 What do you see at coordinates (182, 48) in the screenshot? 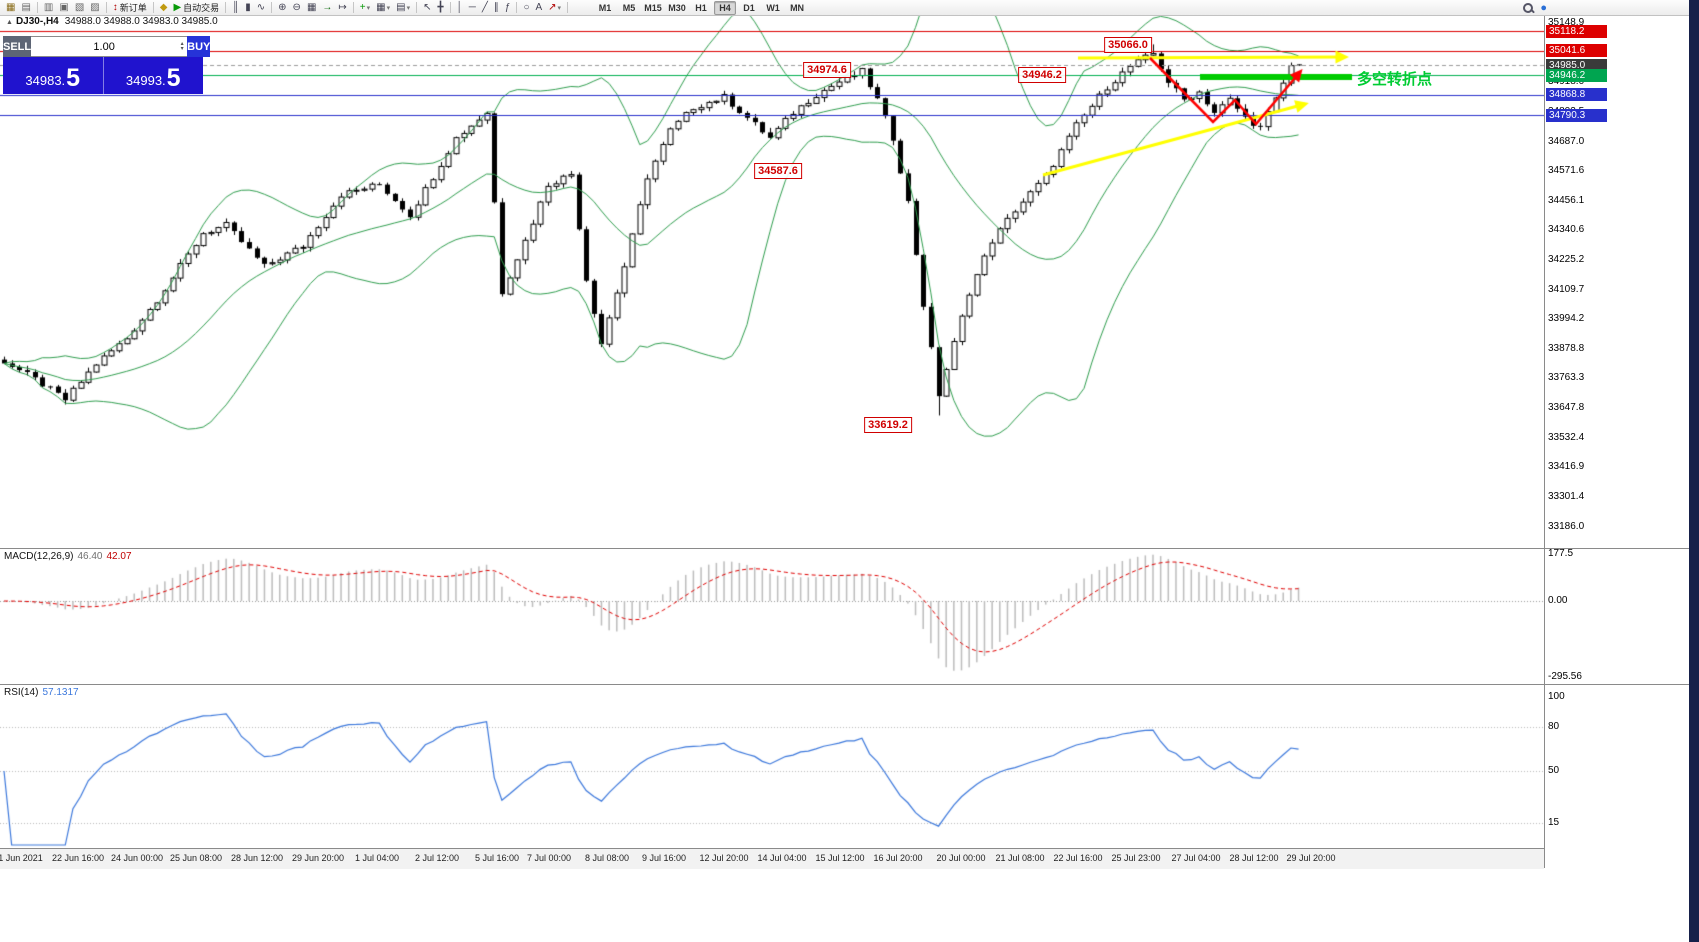
I see `volume-down-arrow: ▾` at bounding box center [182, 48].